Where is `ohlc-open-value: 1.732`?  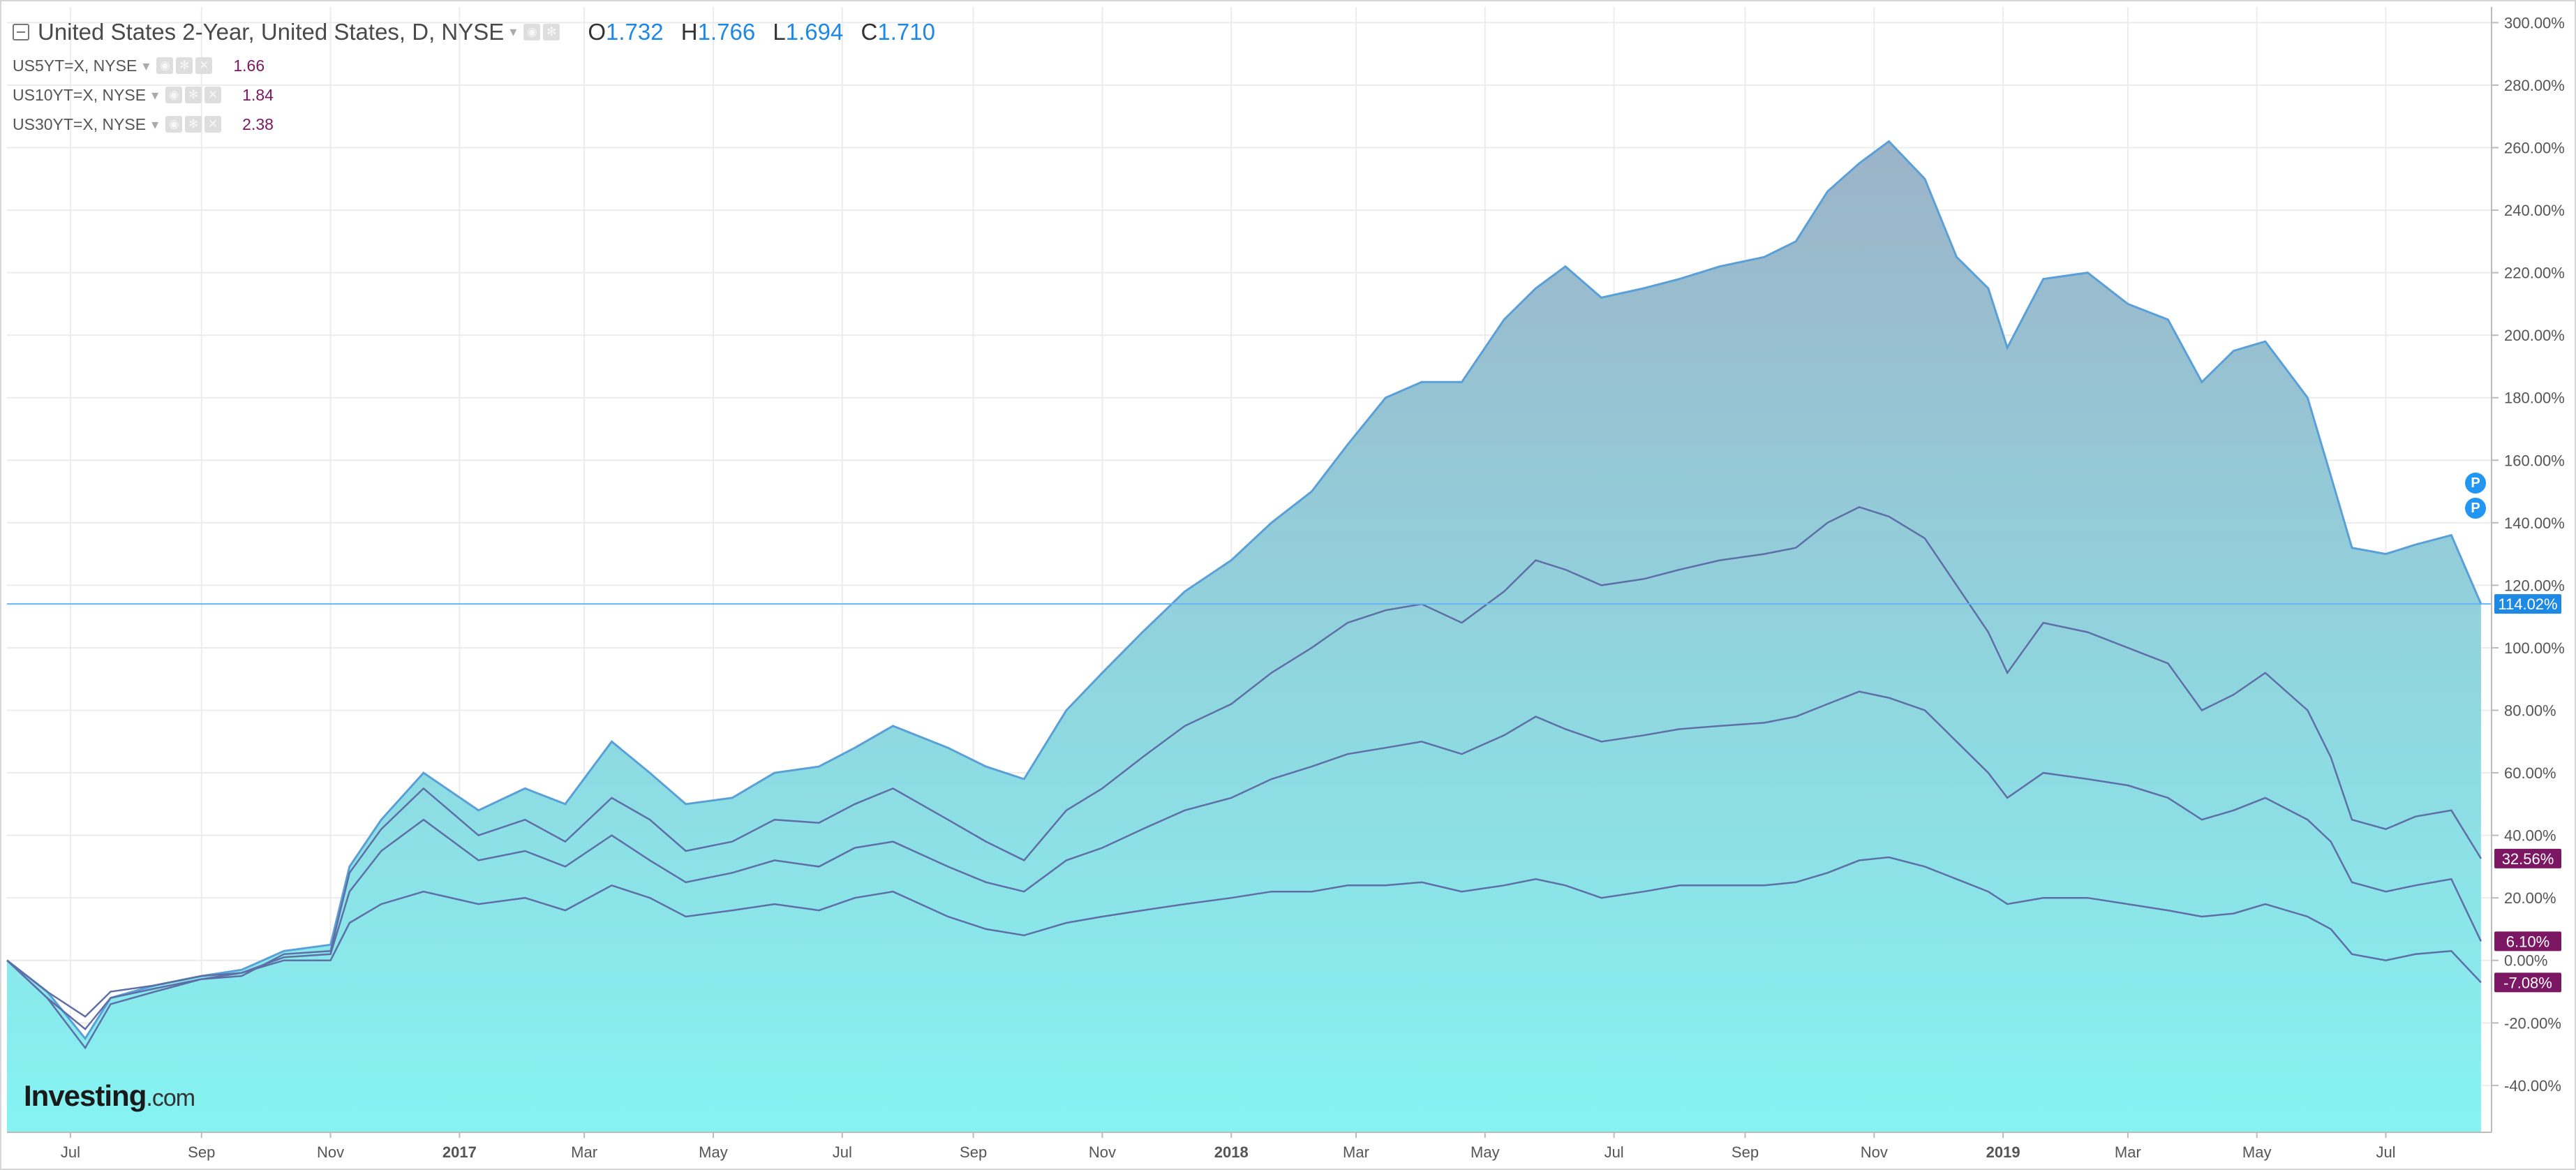
ohlc-open-value: 1.732 is located at coordinates (635, 31).